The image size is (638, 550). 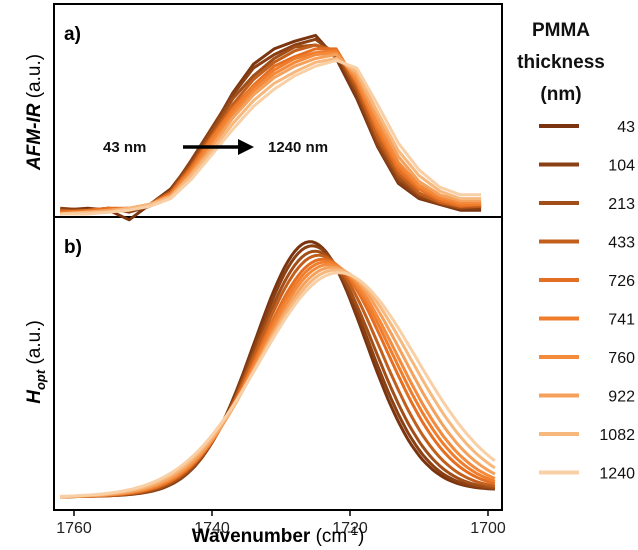 What do you see at coordinates (621, 320) in the screenshot?
I see `legend-label-741: 741` at bounding box center [621, 320].